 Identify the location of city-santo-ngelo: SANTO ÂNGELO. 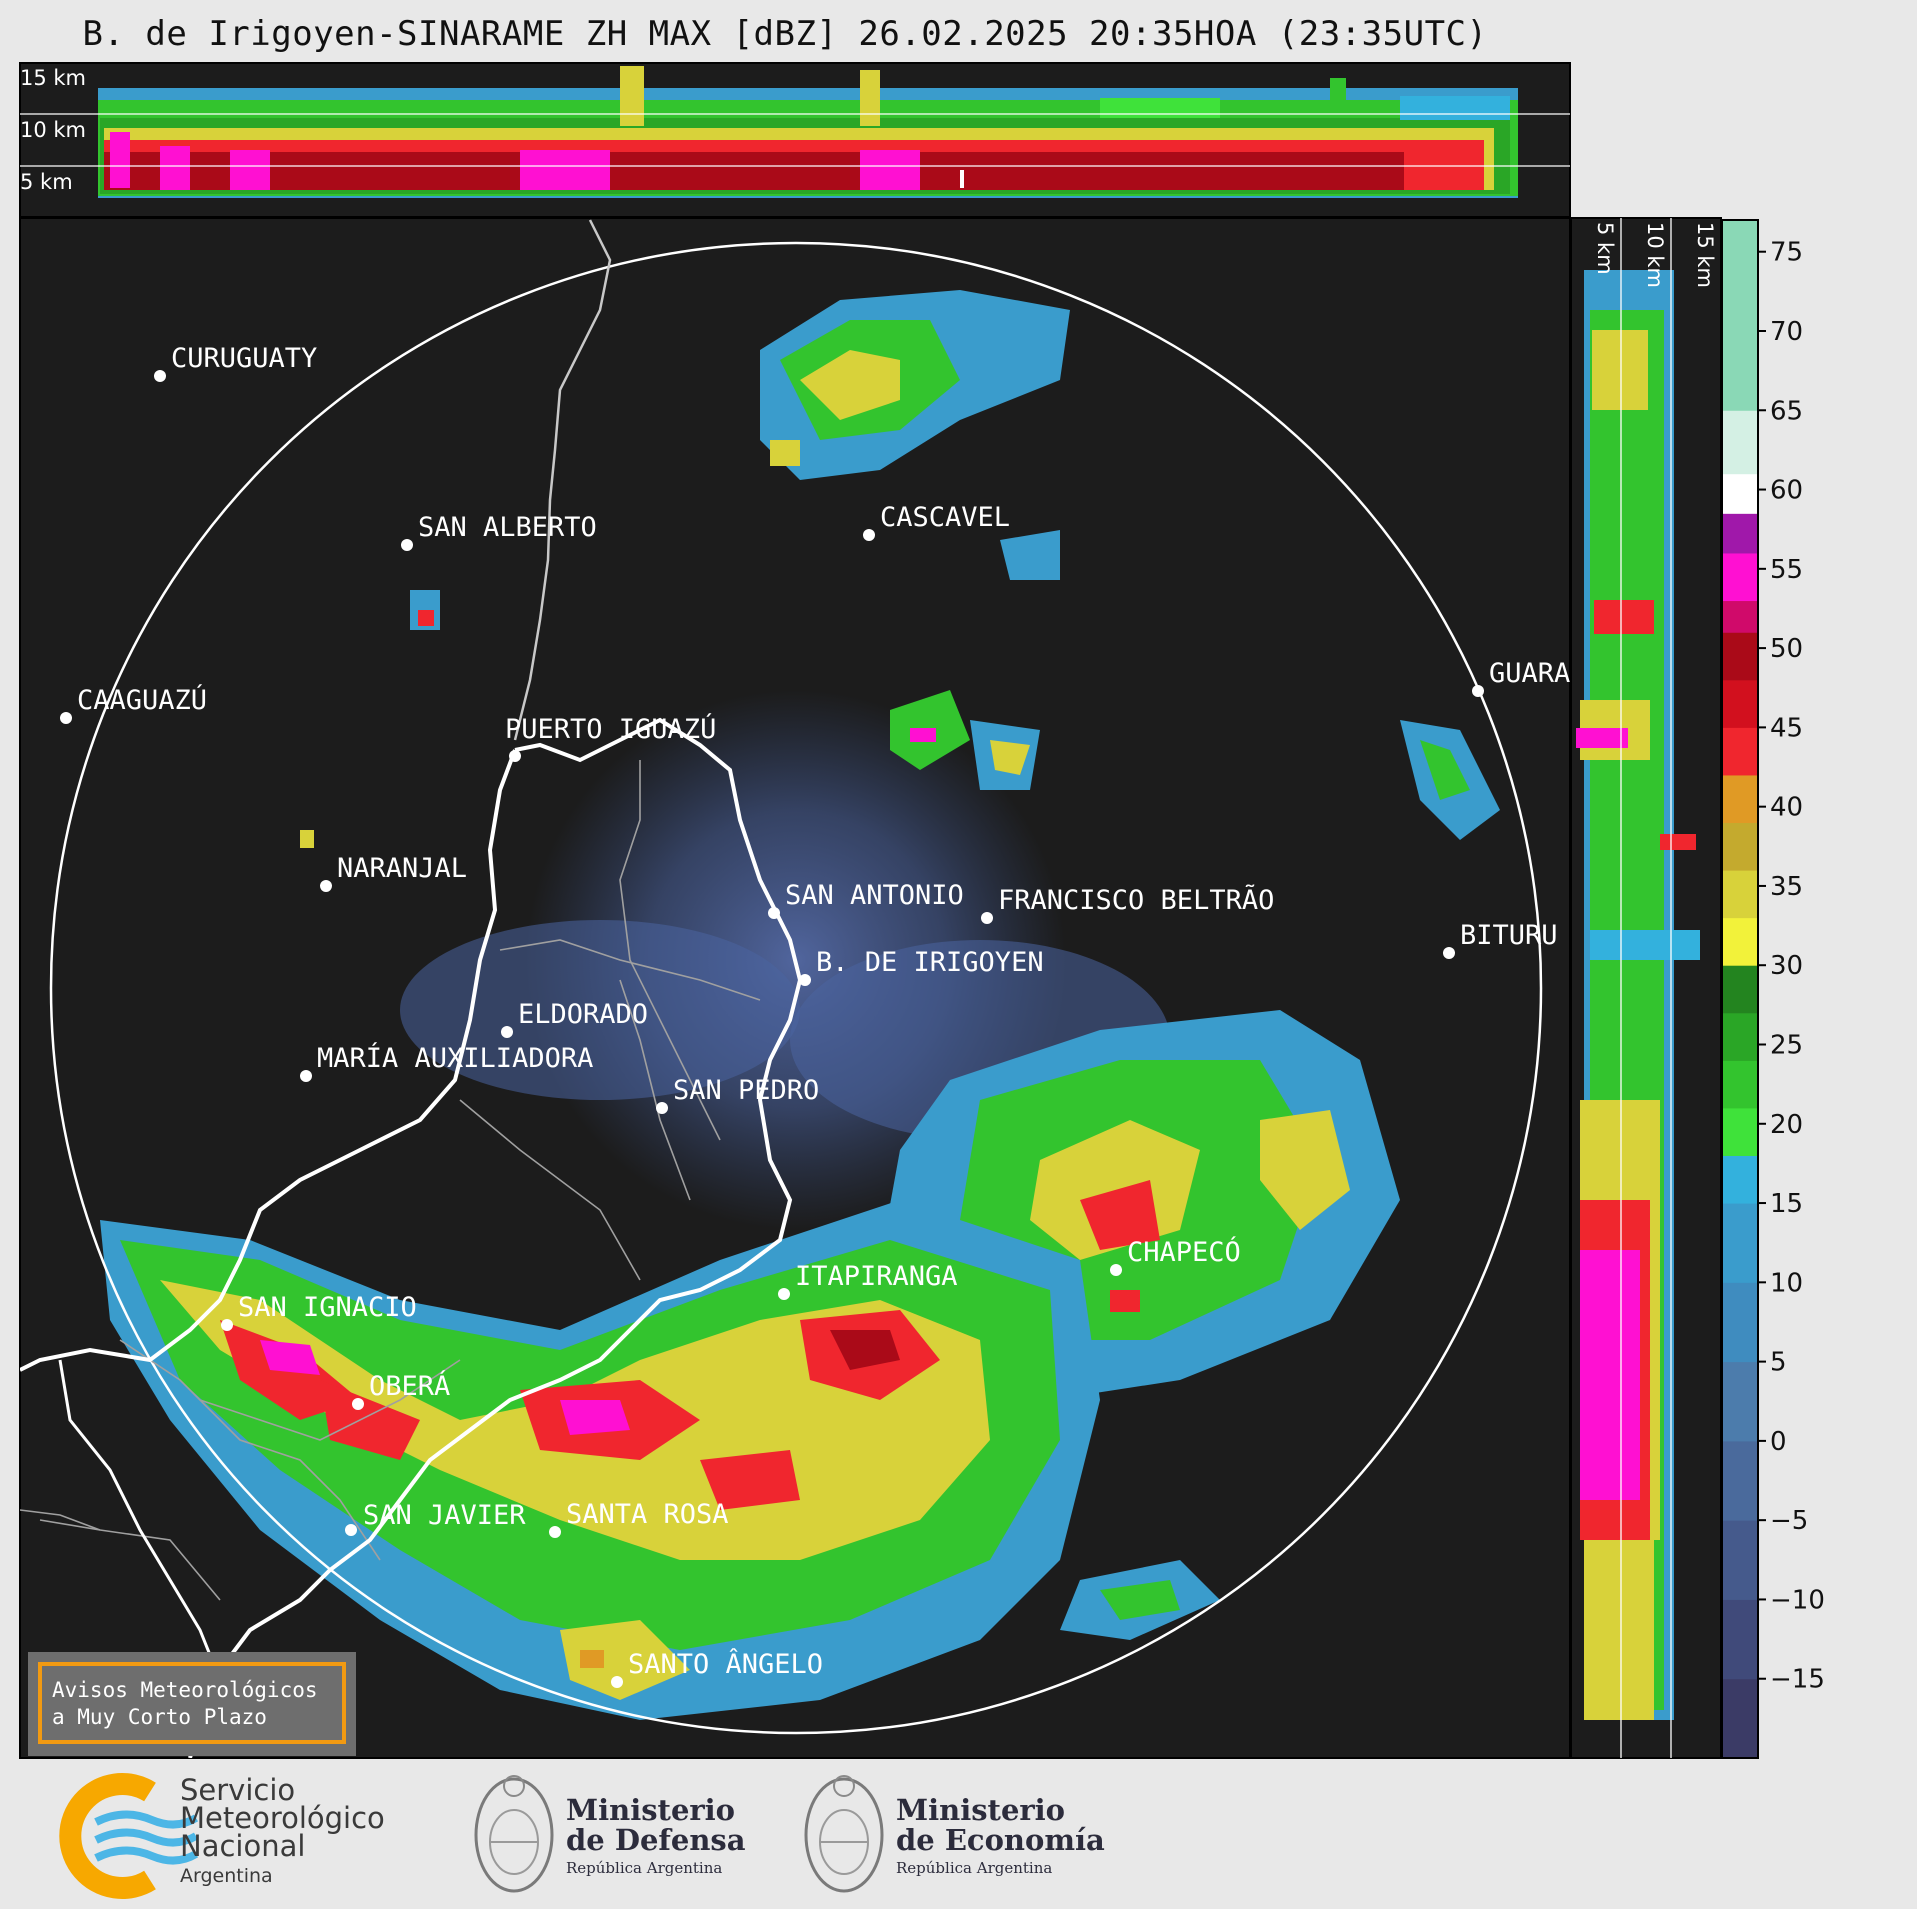
(717, 1668).